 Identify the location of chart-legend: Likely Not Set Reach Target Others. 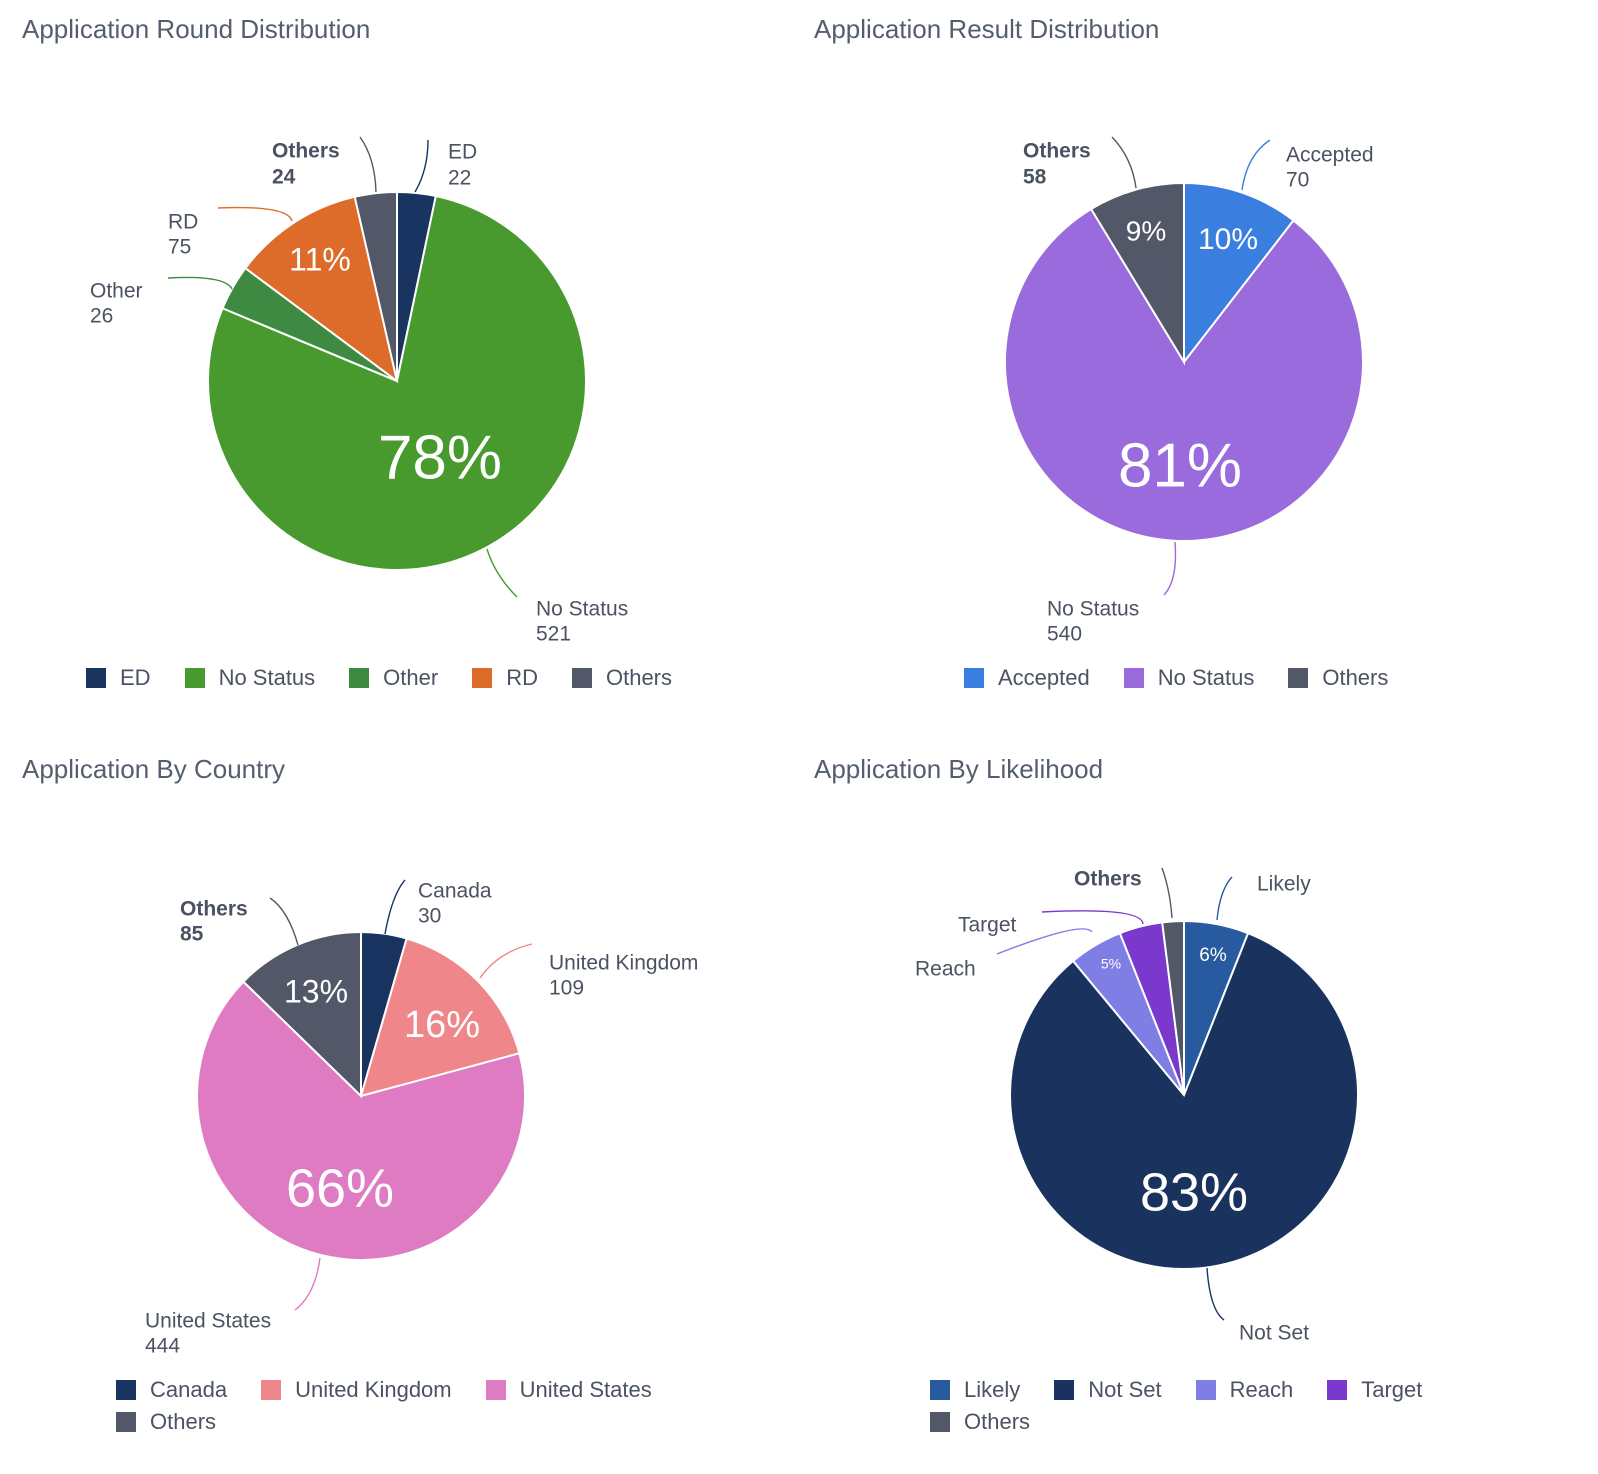
(1210, 1406).